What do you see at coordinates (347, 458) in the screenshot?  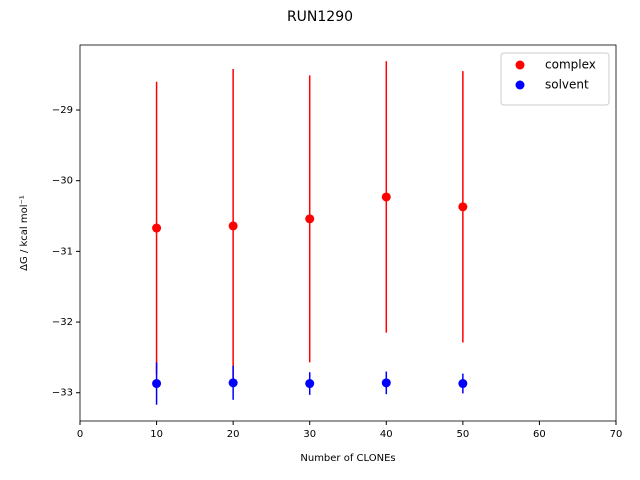 I see `x-axis-label: Number of CLONEs` at bounding box center [347, 458].